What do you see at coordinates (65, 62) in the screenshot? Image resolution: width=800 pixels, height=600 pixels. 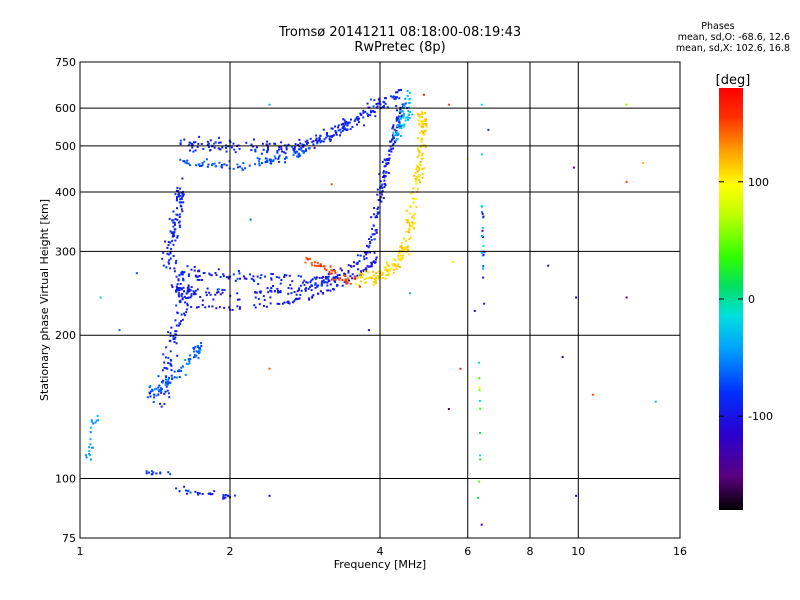 I see `y-tick-label: 750` at bounding box center [65, 62].